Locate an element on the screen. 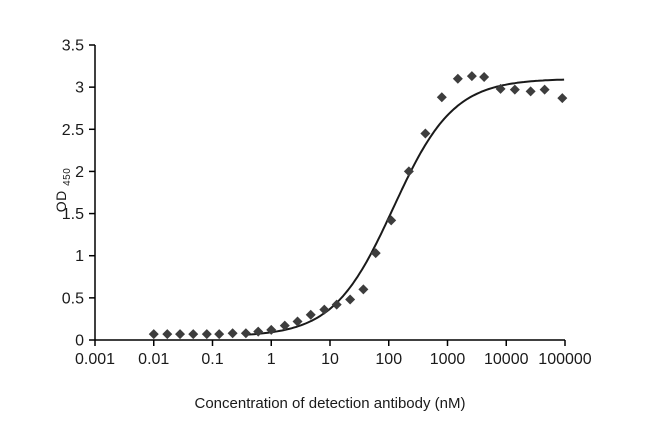 This screenshot has height=427, width=650. y-tick-label: 0 is located at coordinates (79, 341).